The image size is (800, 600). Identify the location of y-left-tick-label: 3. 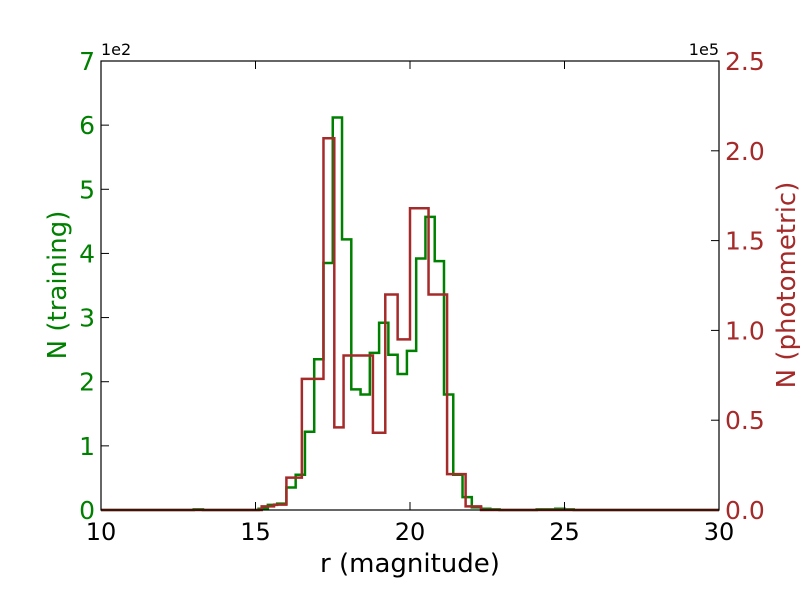
(87, 318).